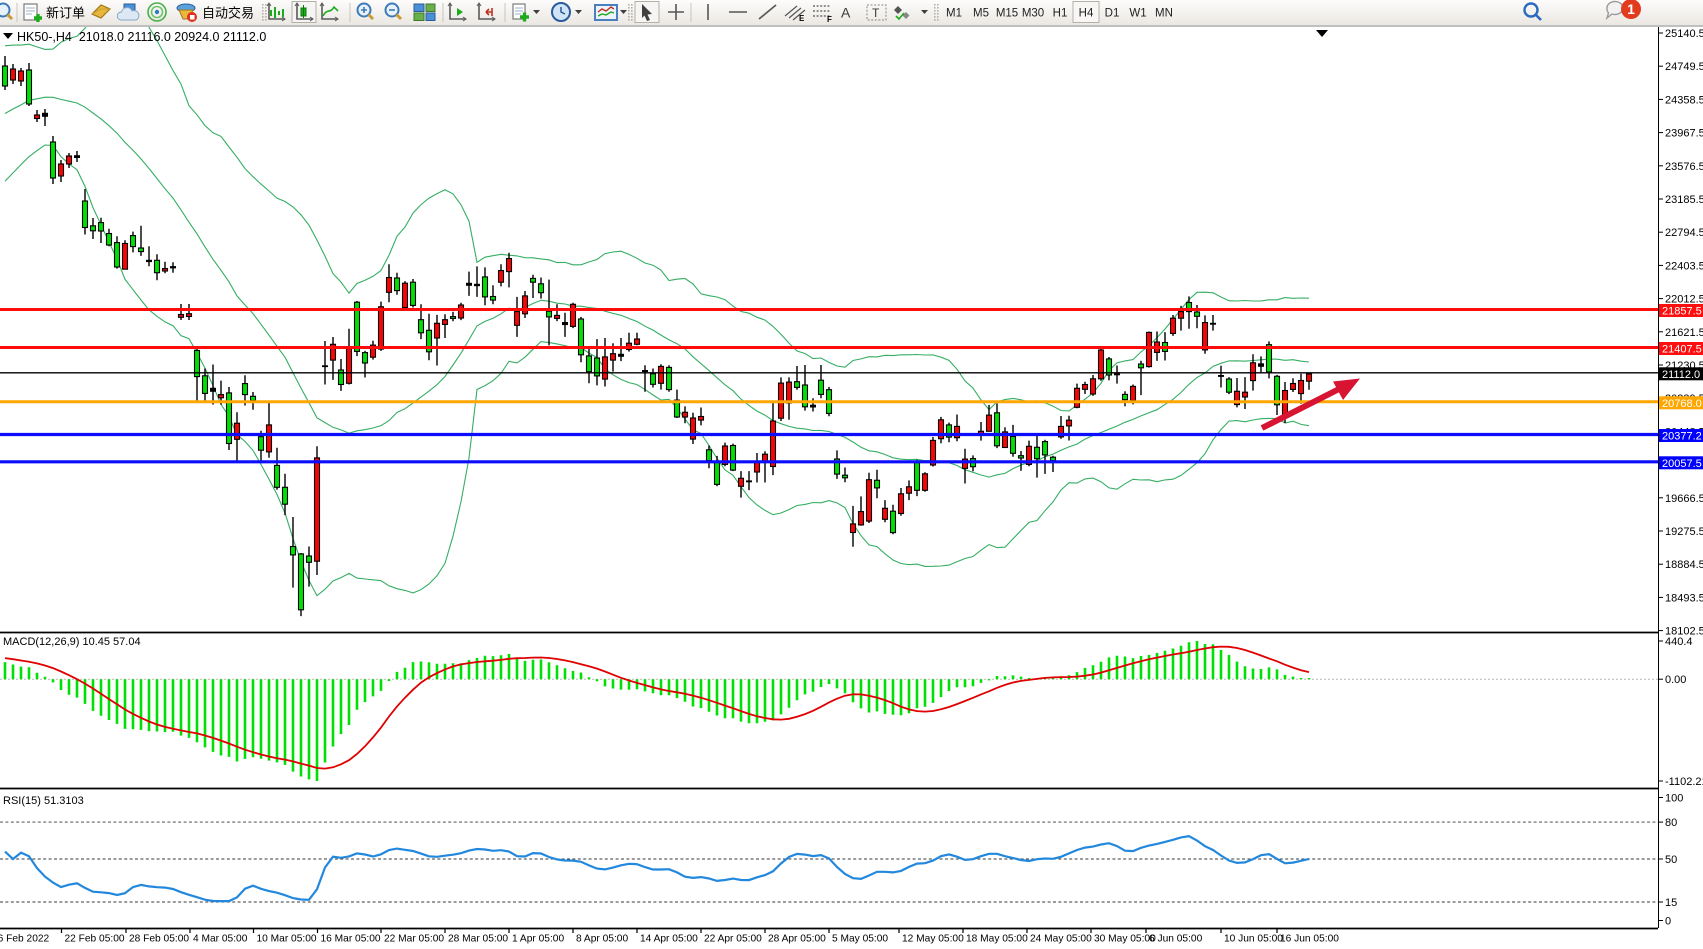 This screenshot has width=1703, height=949. Describe the element at coordinates (876, 13) in the screenshot. I see `svg-text: T` at that location.